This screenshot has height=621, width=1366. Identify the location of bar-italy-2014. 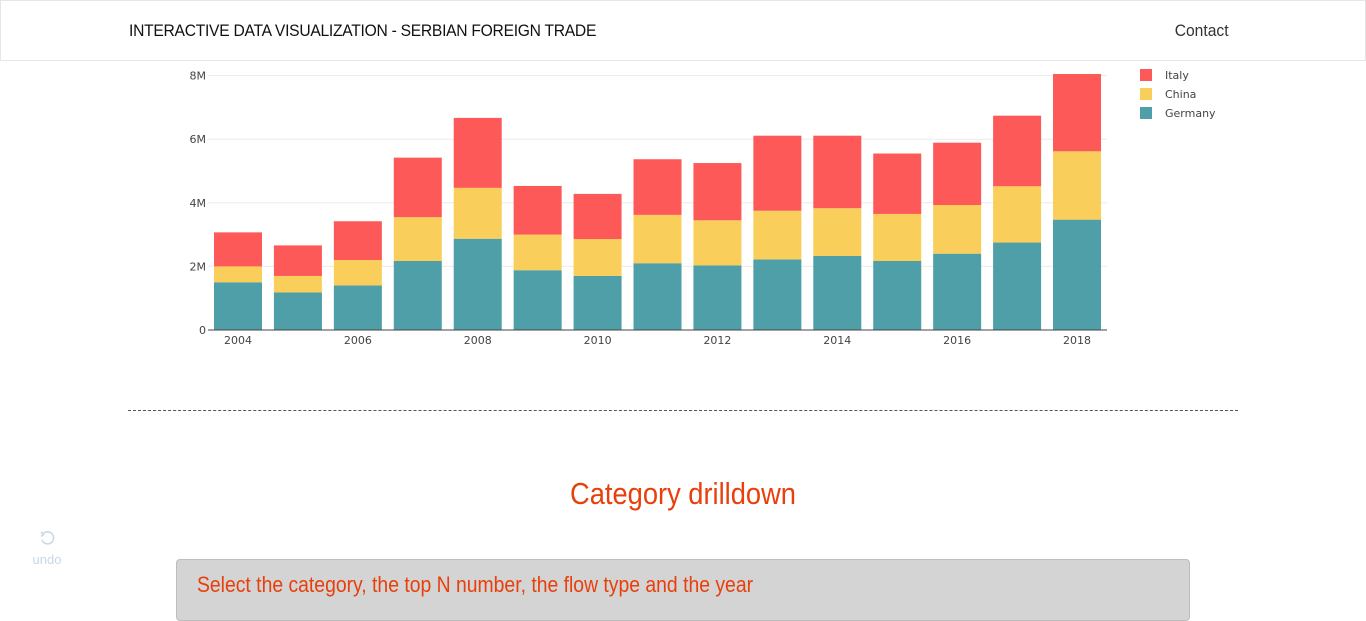
(837, 172).